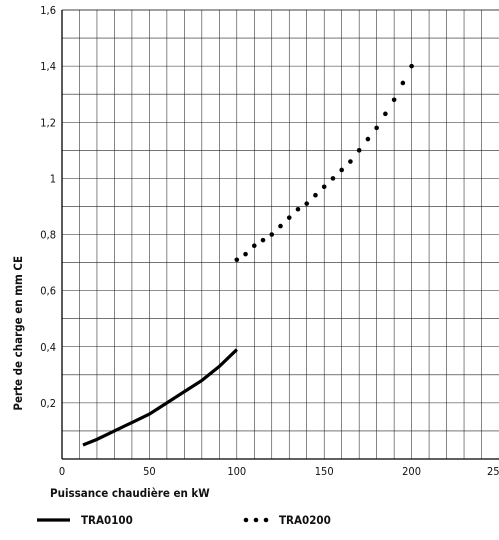 This screenshot has width=499, height=540. Describe the element at coordinates (48, 235) in the screenshot. I see `y-tick-label: 0,8` at that location.